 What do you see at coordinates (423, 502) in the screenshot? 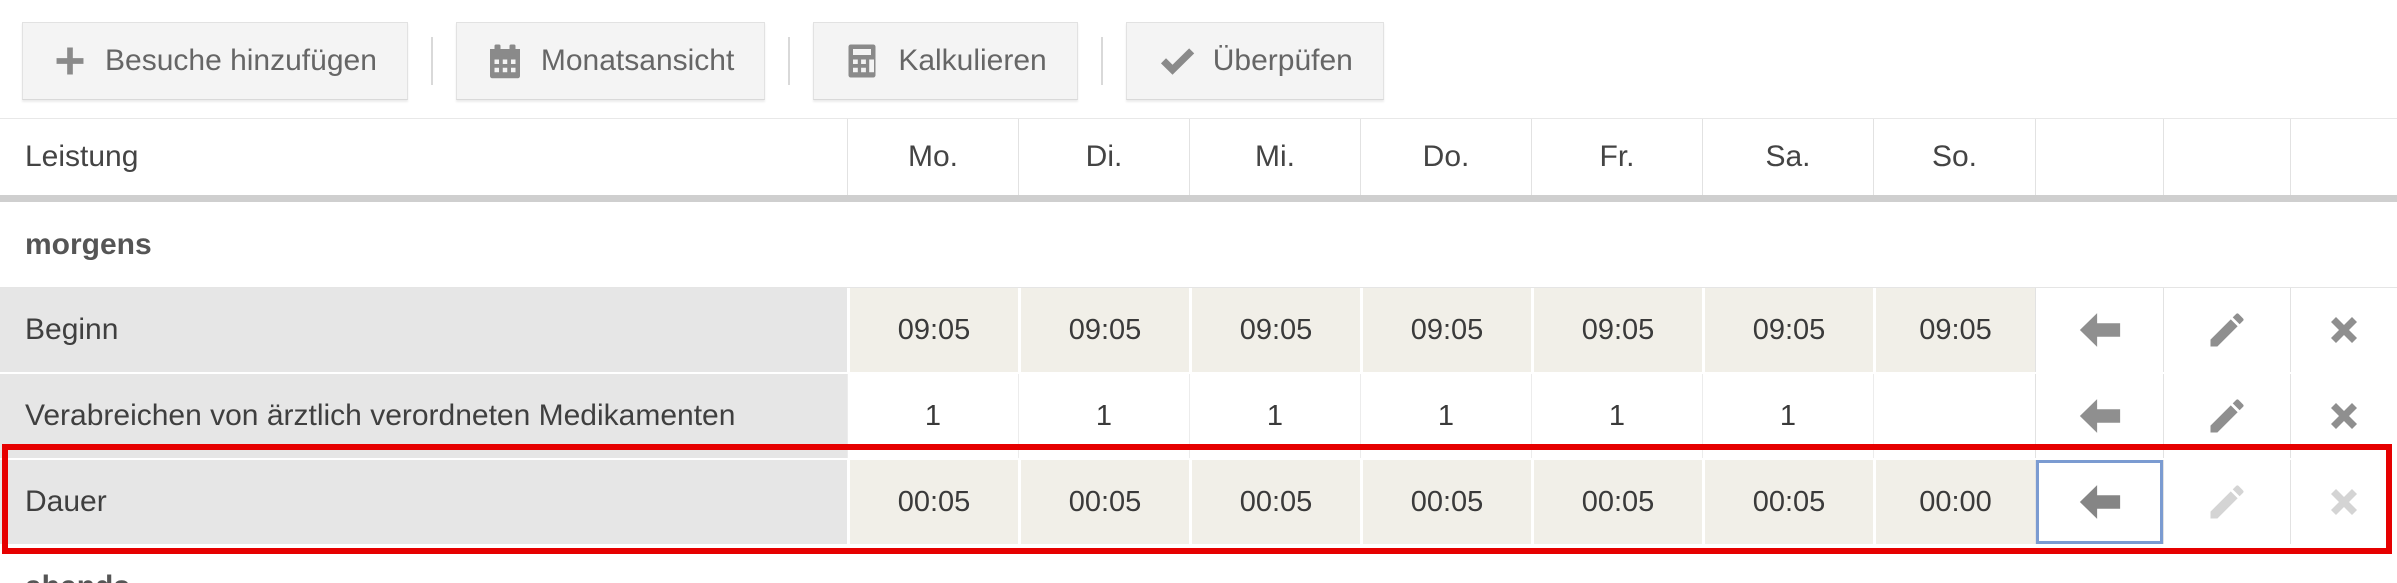
I see `row-label: Dauer` at bounding box center [423, 502].